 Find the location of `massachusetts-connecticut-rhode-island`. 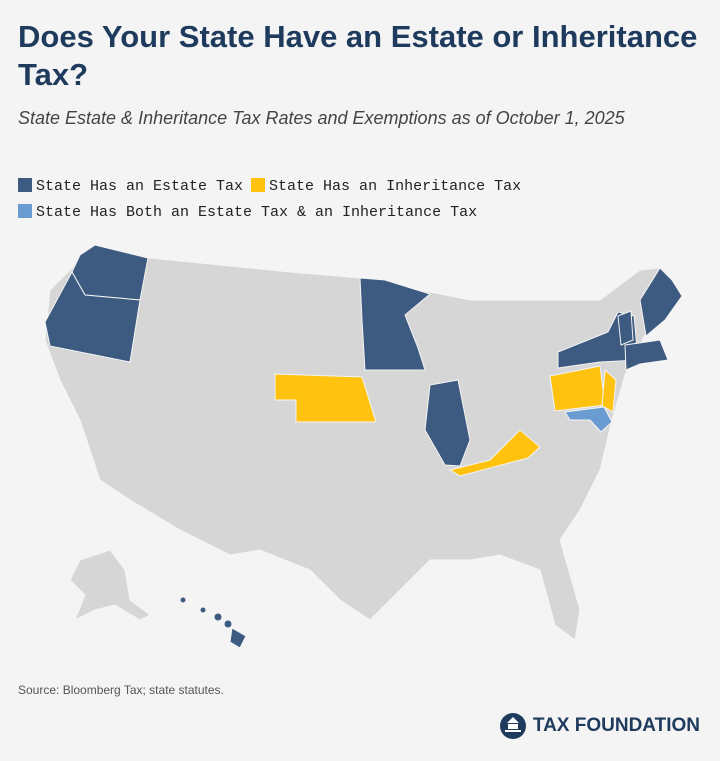

massachusetts-connecticut-rhode-island is located at coordinates (646, 355).